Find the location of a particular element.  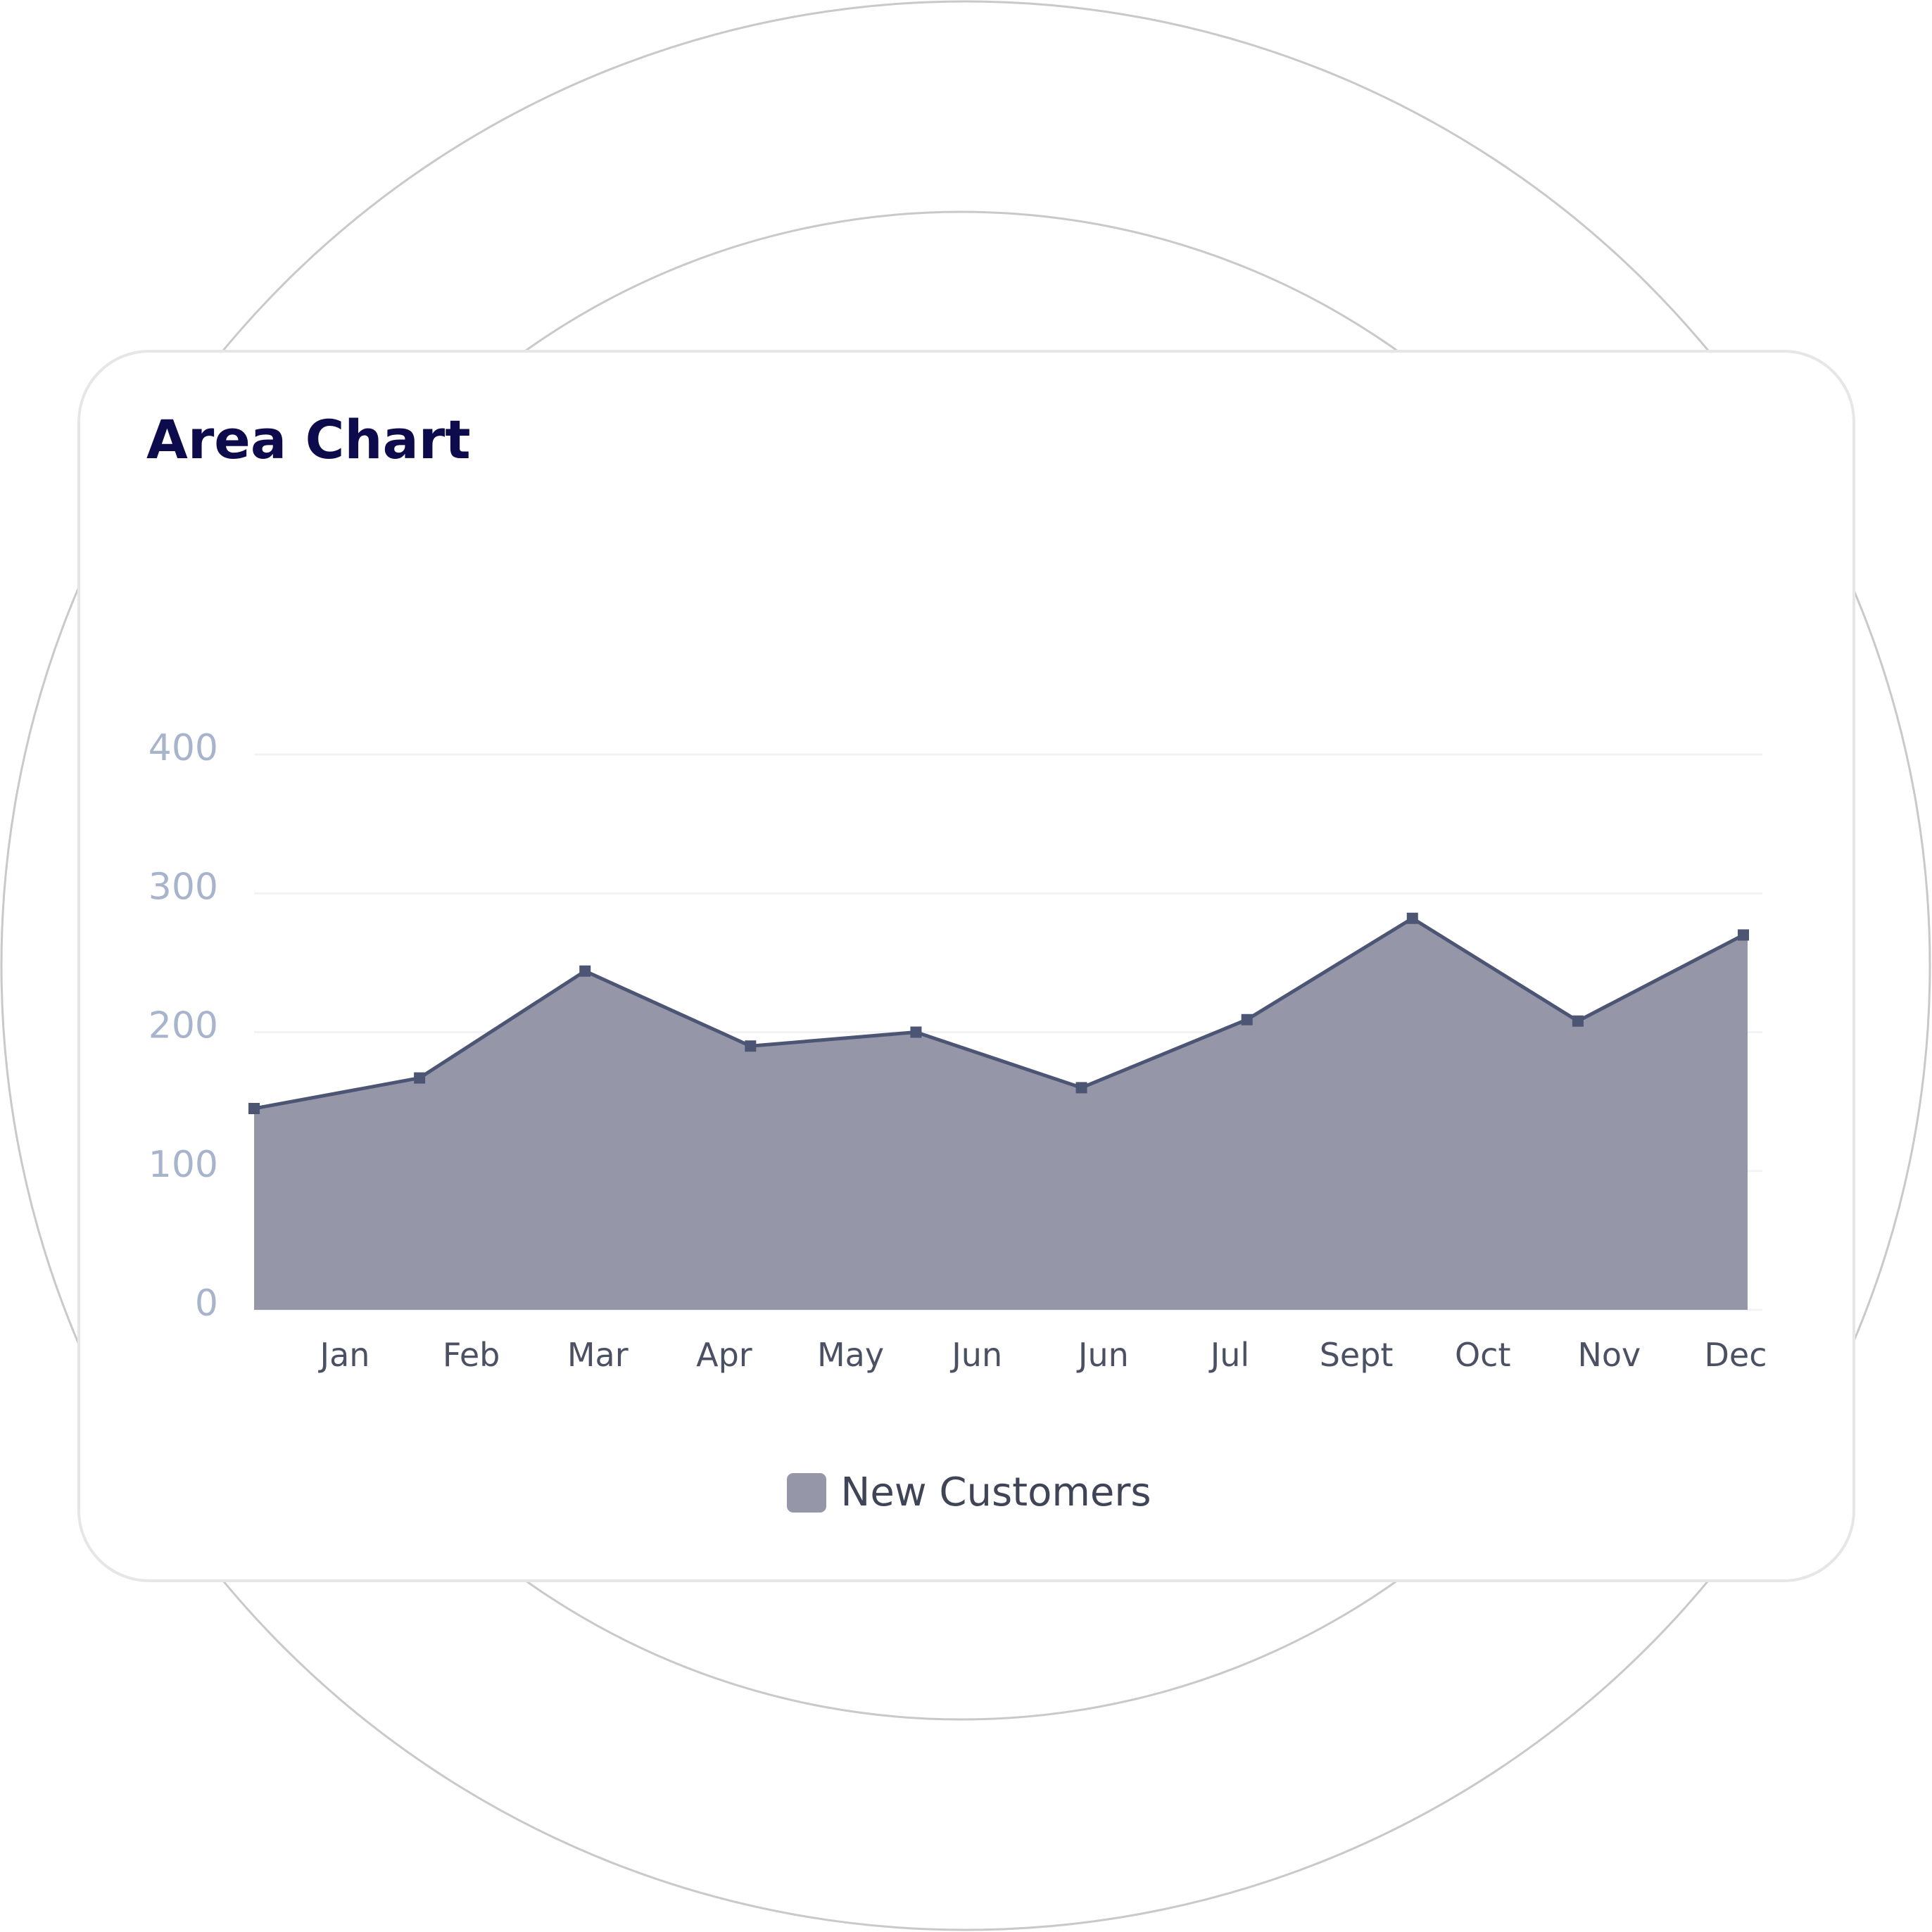

x-tick-label: May is located at coordinates (850, 1355).